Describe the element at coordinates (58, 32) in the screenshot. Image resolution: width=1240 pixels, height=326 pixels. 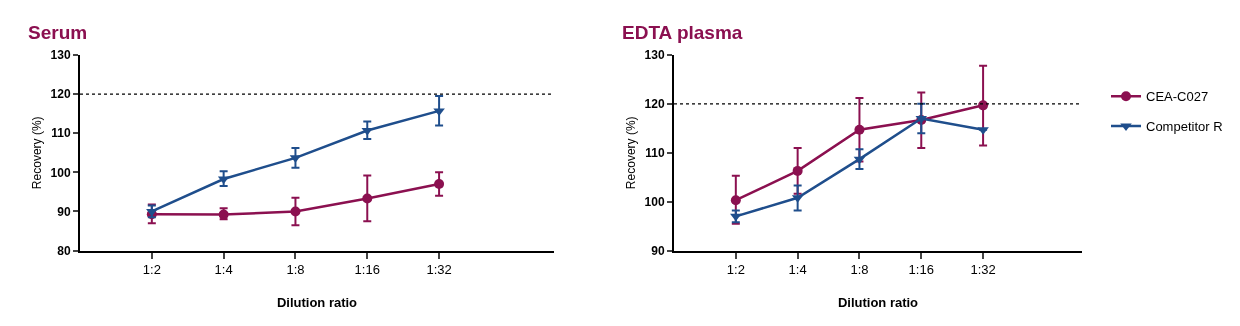
I see `chart-title: Serum` at that location.